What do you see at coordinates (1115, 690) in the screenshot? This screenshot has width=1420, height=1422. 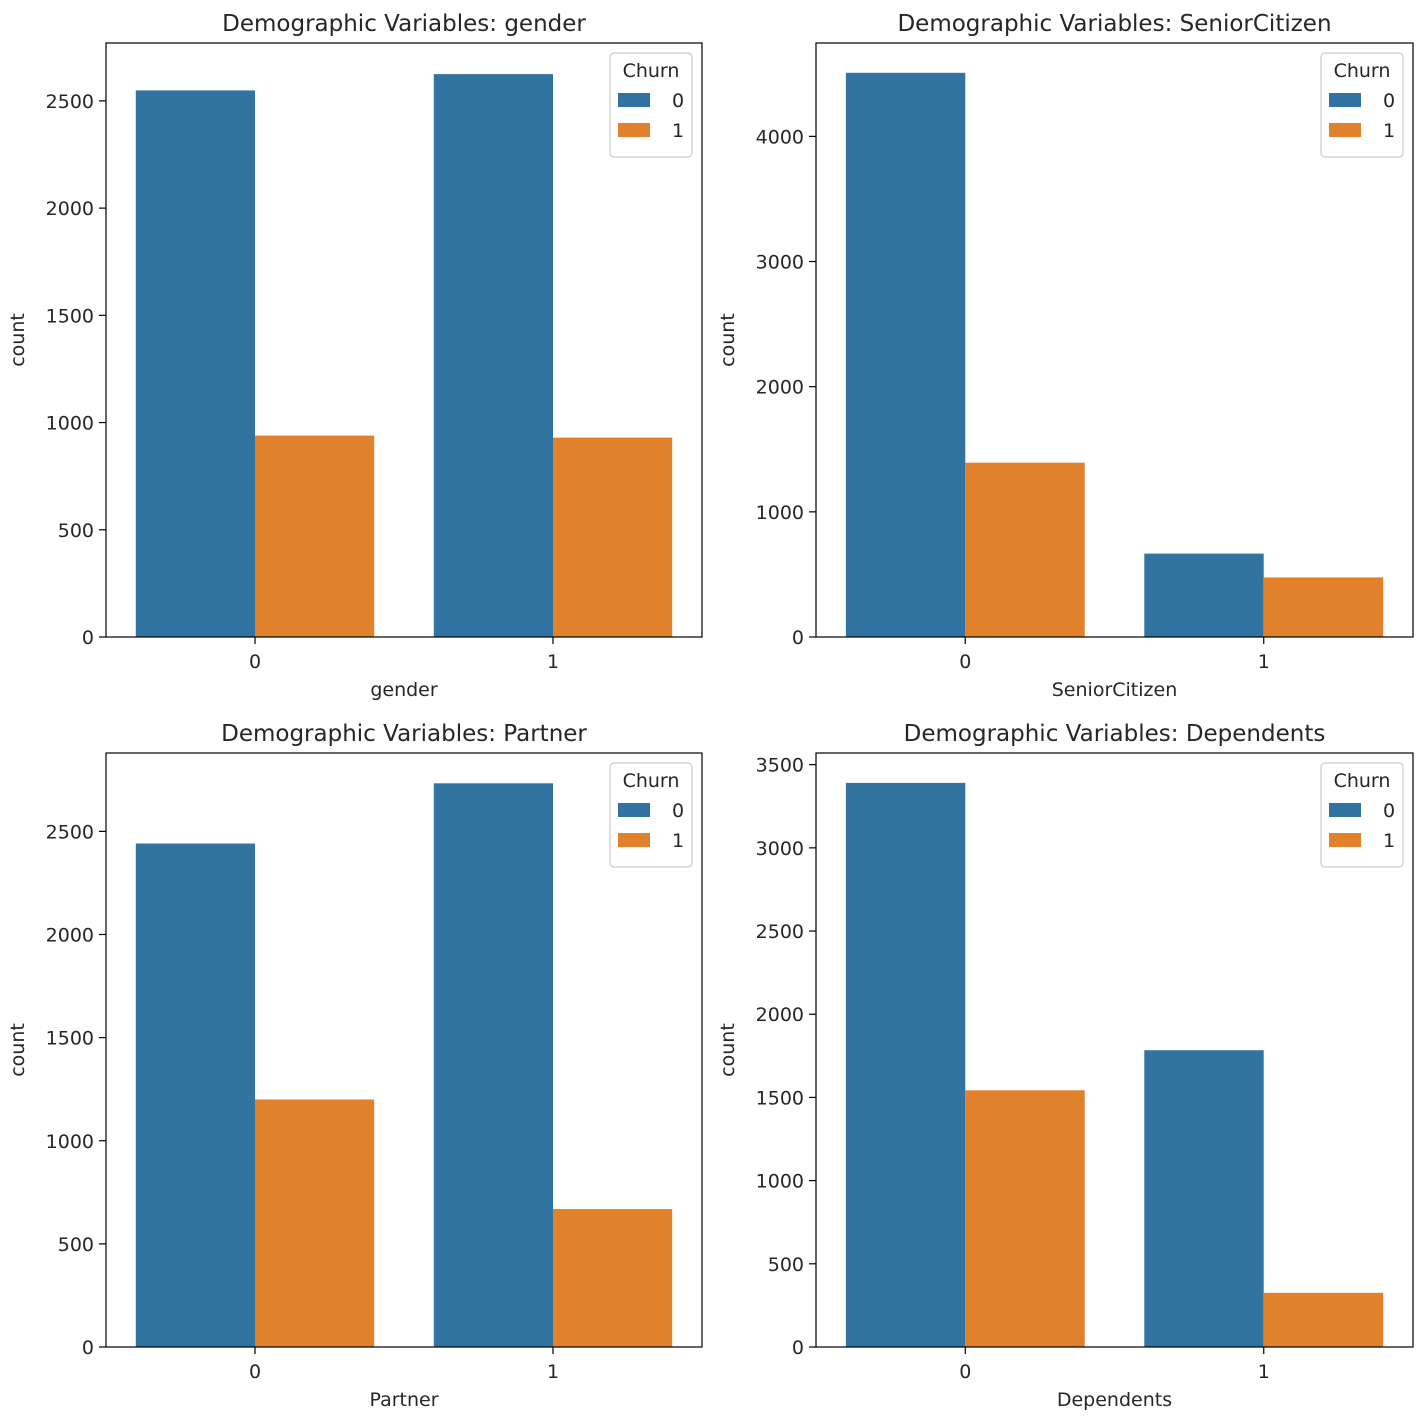 I see `x-axis-label: SeniorCitizen` at bounding box center [1115, 690].